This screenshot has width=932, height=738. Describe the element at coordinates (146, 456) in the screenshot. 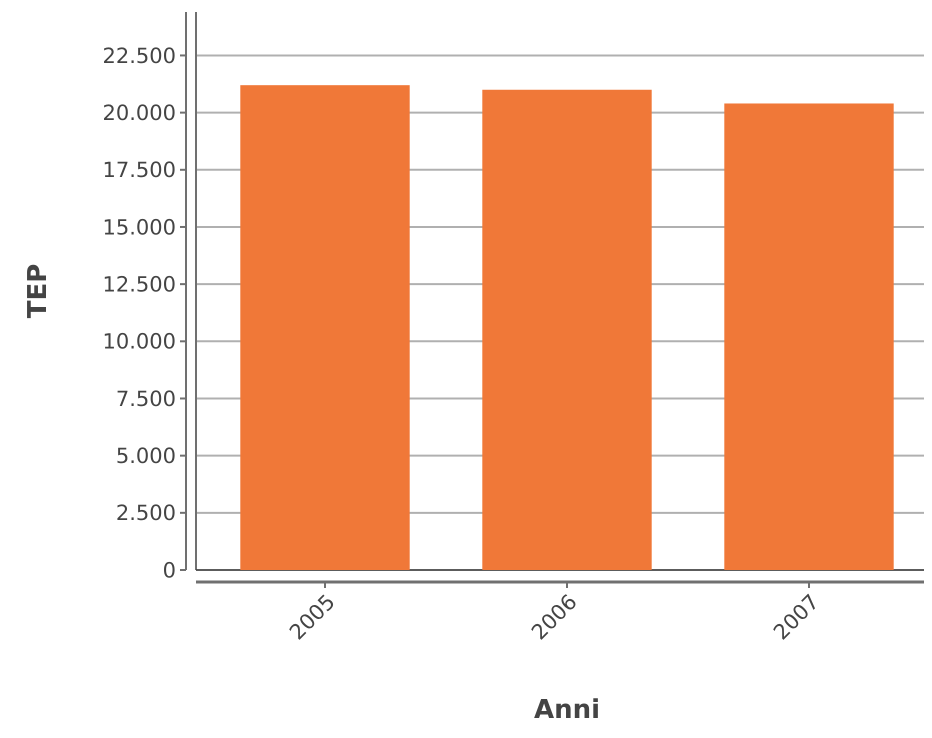

I see `y-tick-label: 5.000` at that location.